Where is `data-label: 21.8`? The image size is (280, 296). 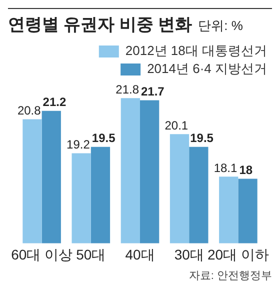
data-label: 21.8 is located at coordinates (128, 89).